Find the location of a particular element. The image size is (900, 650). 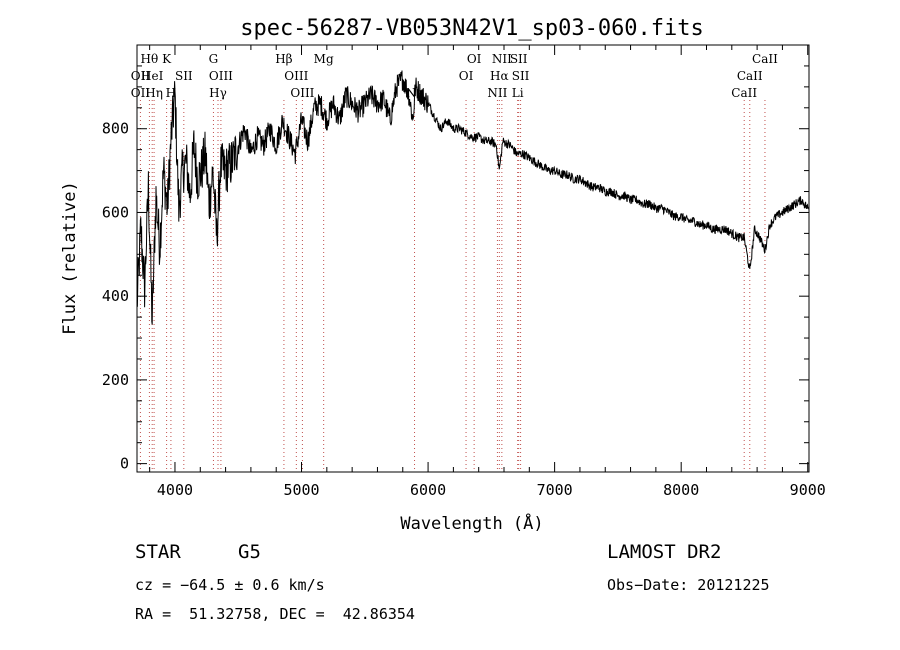

y-tick-label: 600 is located at coordinates (115, 212).